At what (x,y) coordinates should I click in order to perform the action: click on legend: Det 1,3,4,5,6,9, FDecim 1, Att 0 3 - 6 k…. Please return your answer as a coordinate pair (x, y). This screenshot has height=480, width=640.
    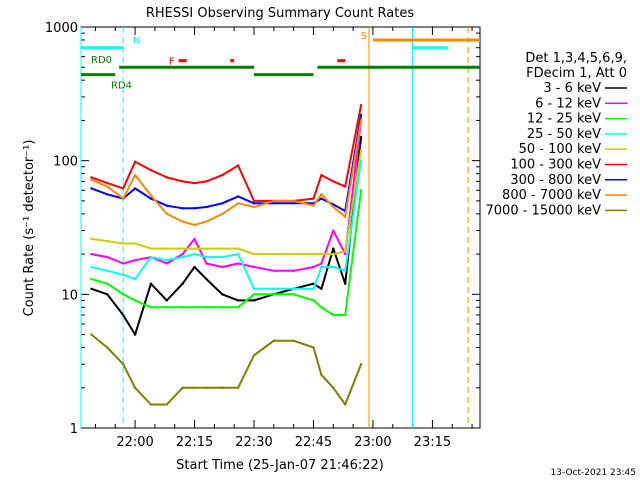
    Looking at the image, I should click on (556, 134).